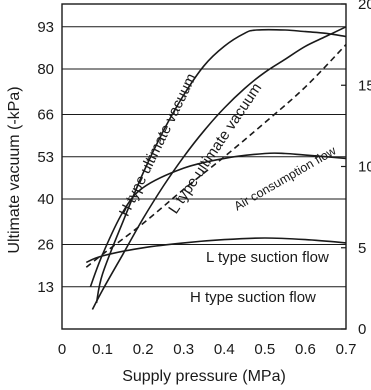 The image size is (371, 390). Describe the element at coordinates (253, 297) in the screenshot. I see `series-label-h-suction-flow: H type suction flow` at that location.